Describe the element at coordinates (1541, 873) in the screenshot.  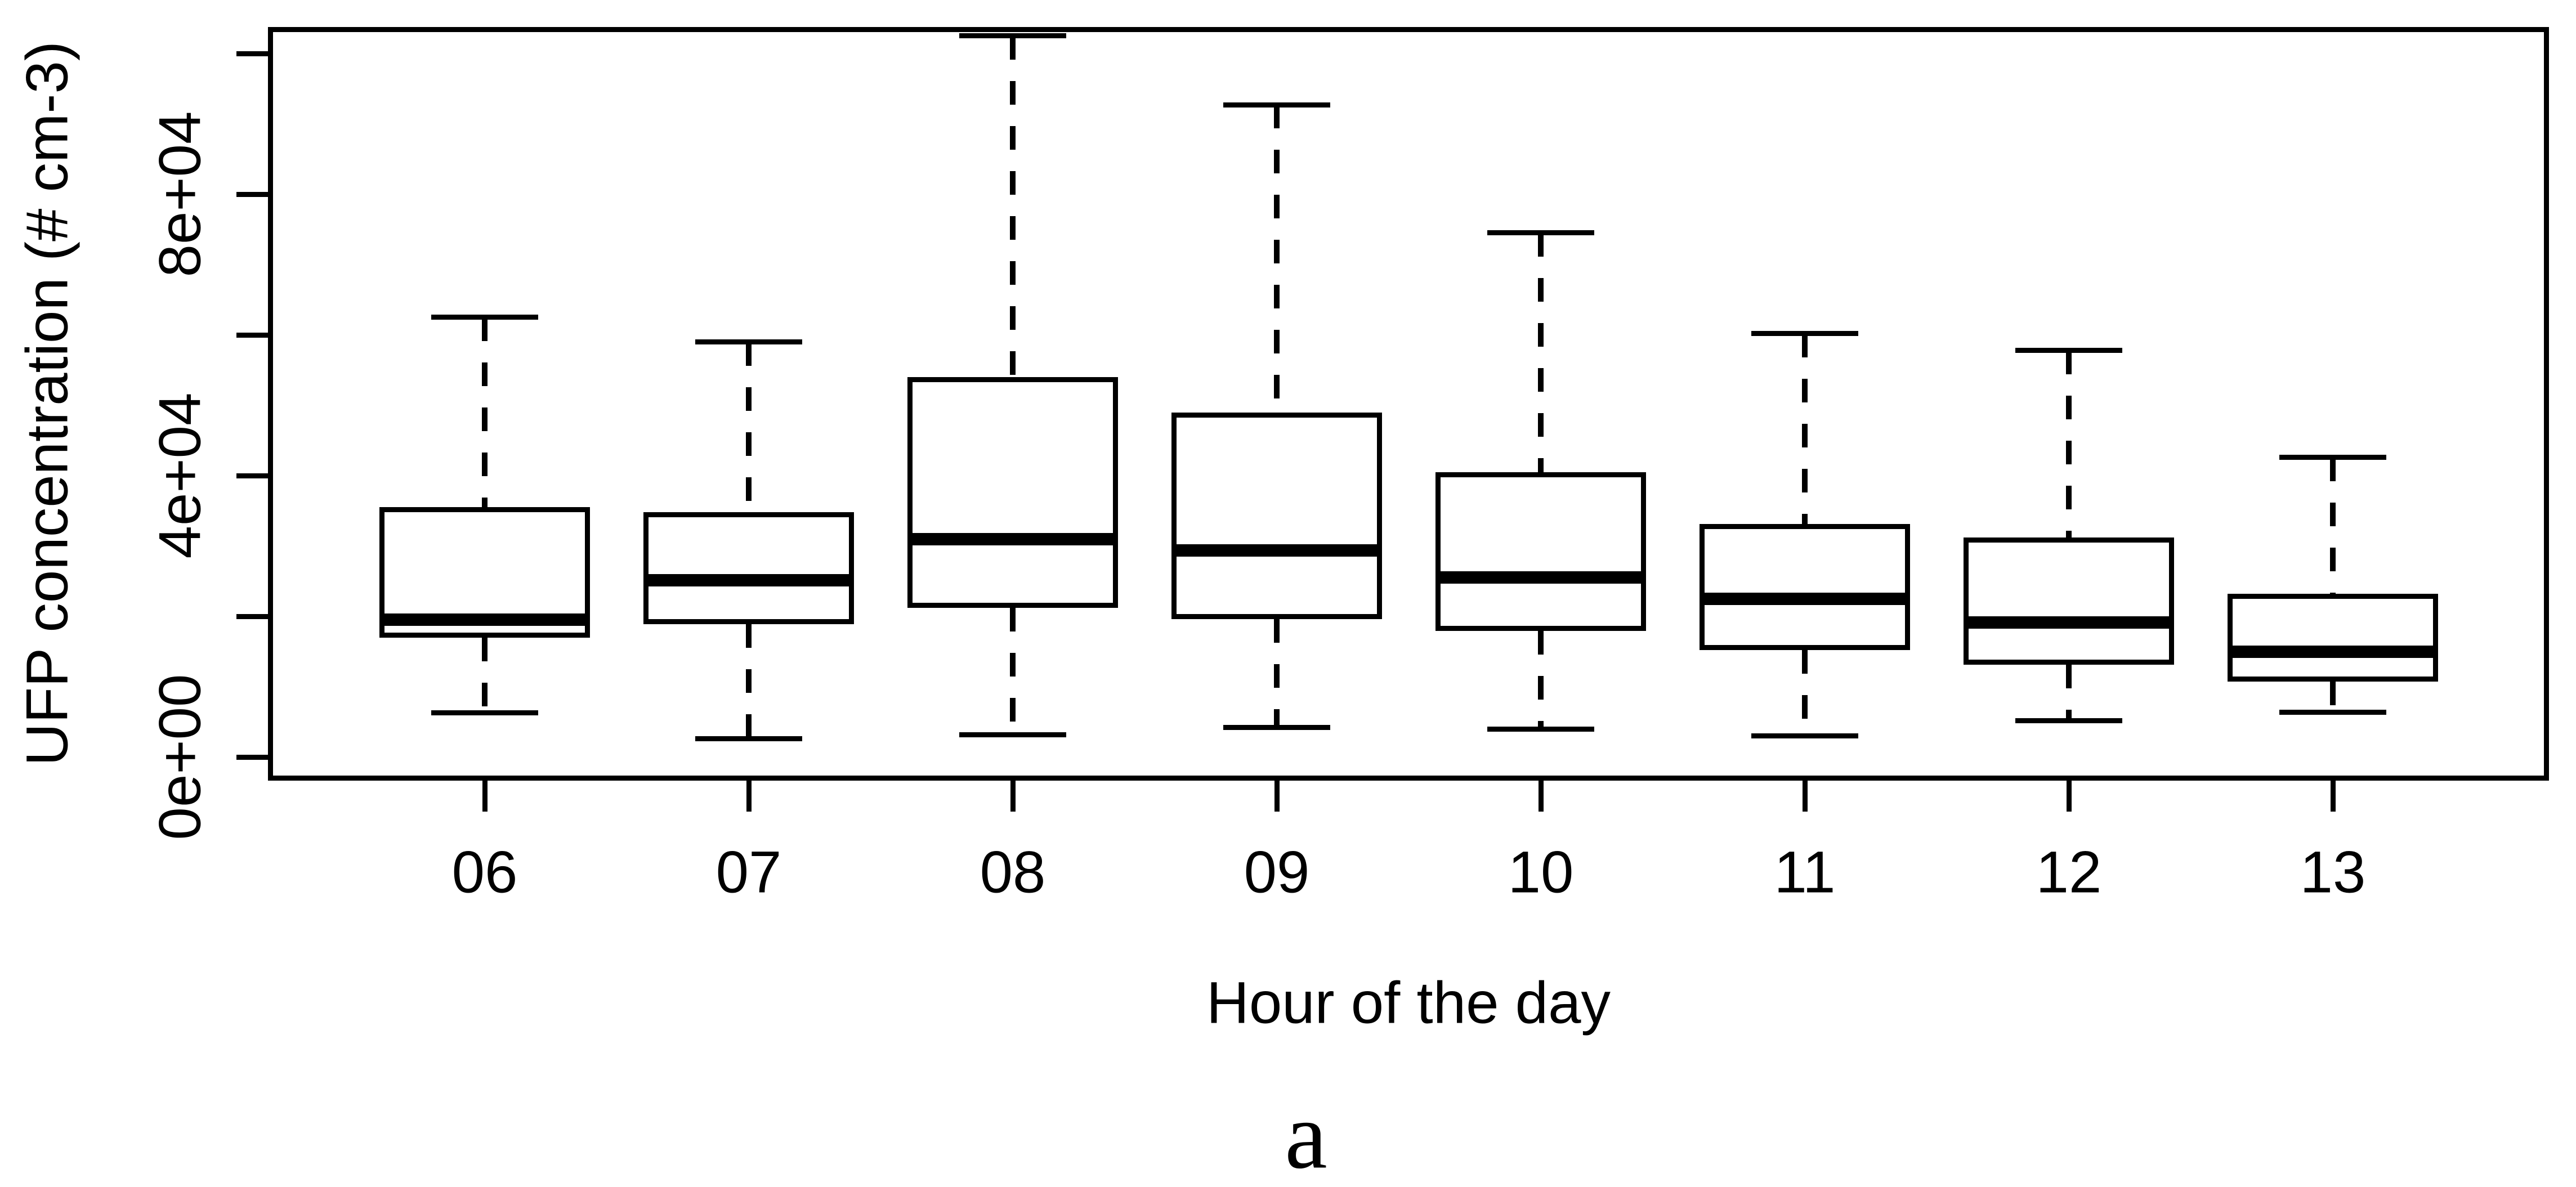
I see `x-tick-label: 10` at that location.